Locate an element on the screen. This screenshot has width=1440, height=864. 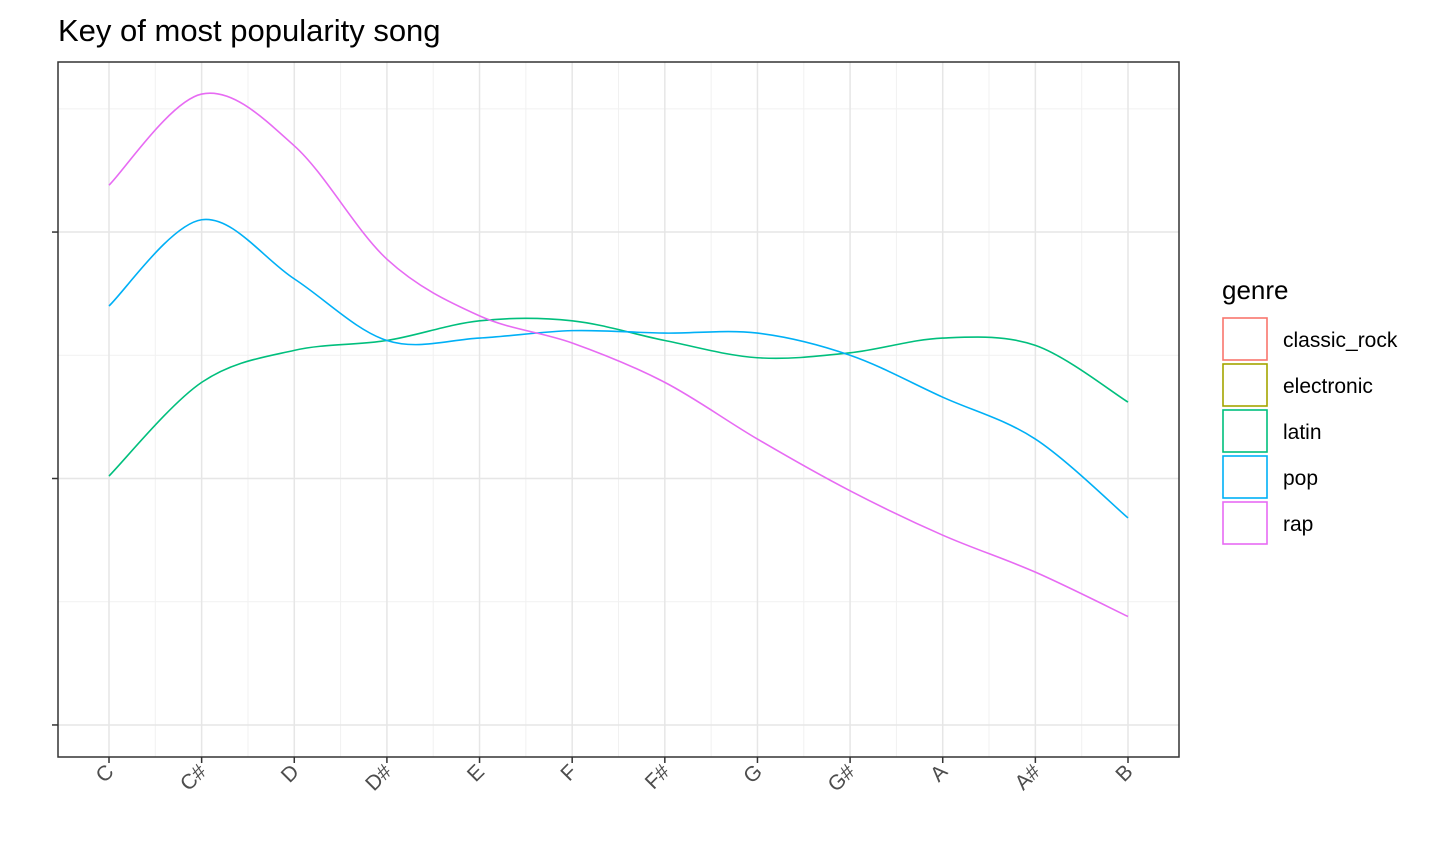
x-tick-label: F# is located at coordinates (658, 777).